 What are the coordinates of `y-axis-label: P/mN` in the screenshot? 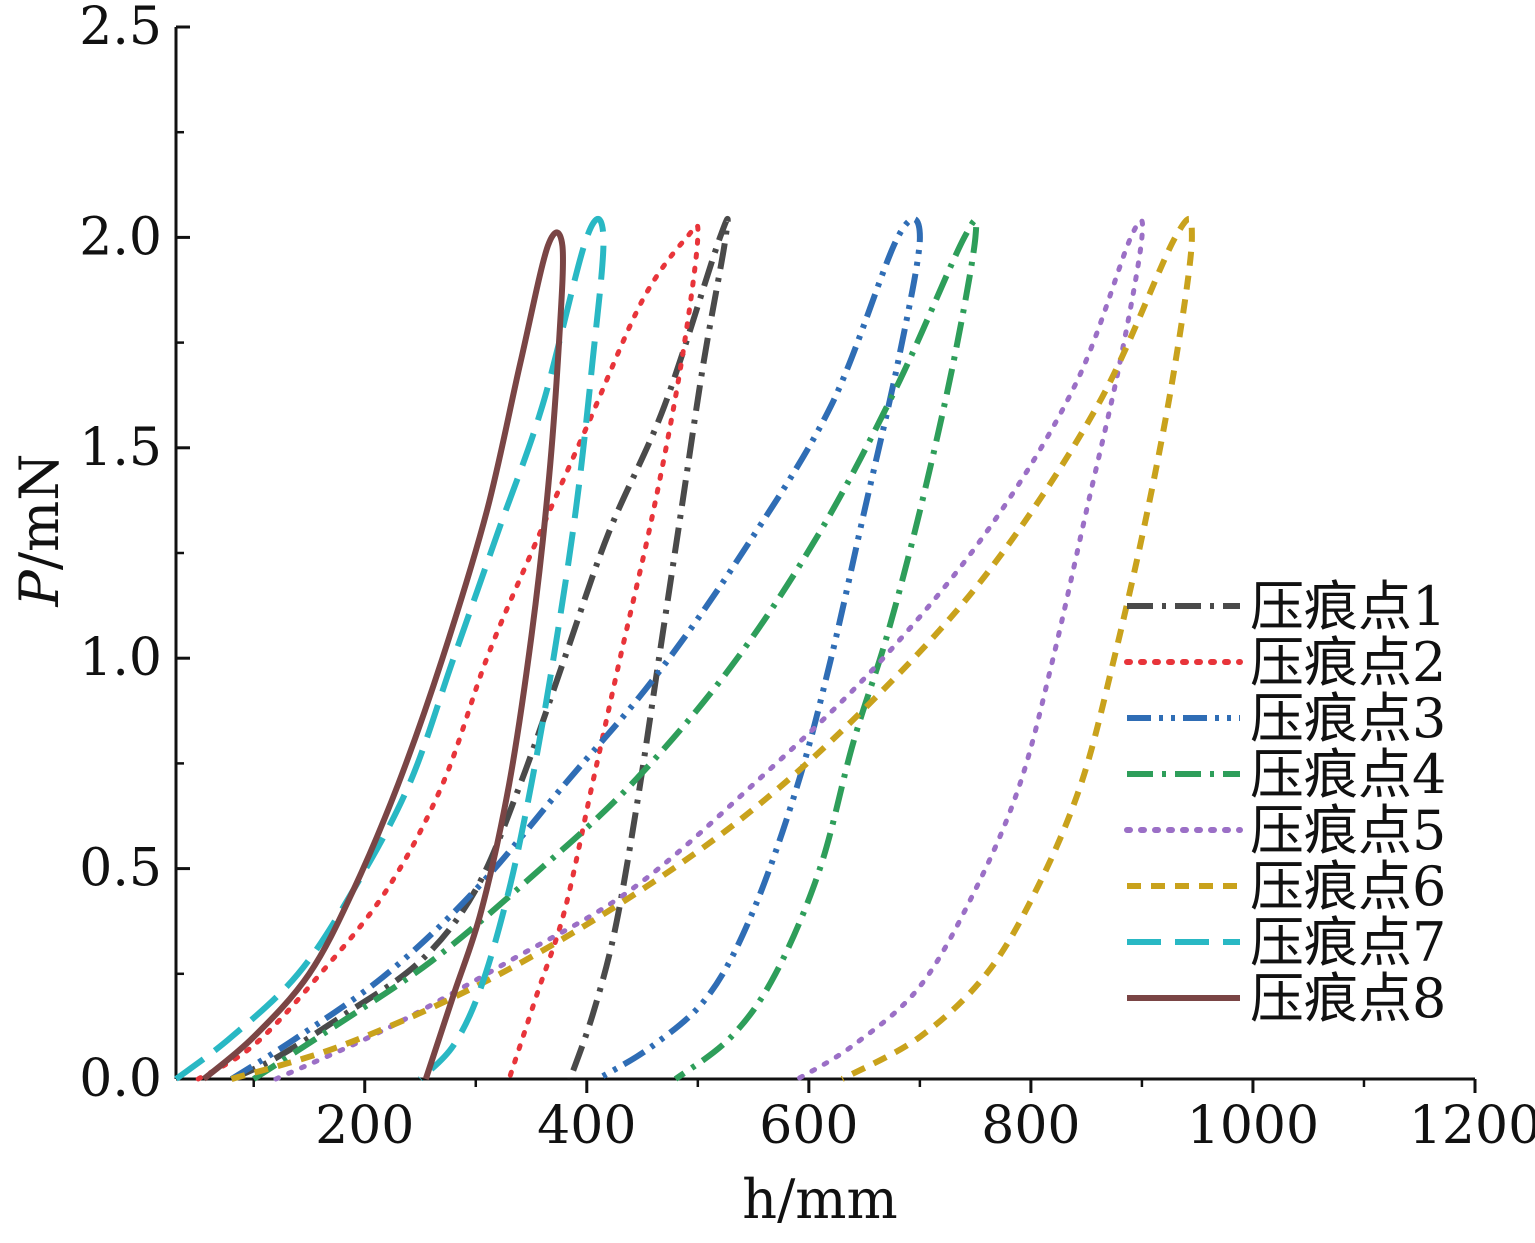 It's located at (39, 531).